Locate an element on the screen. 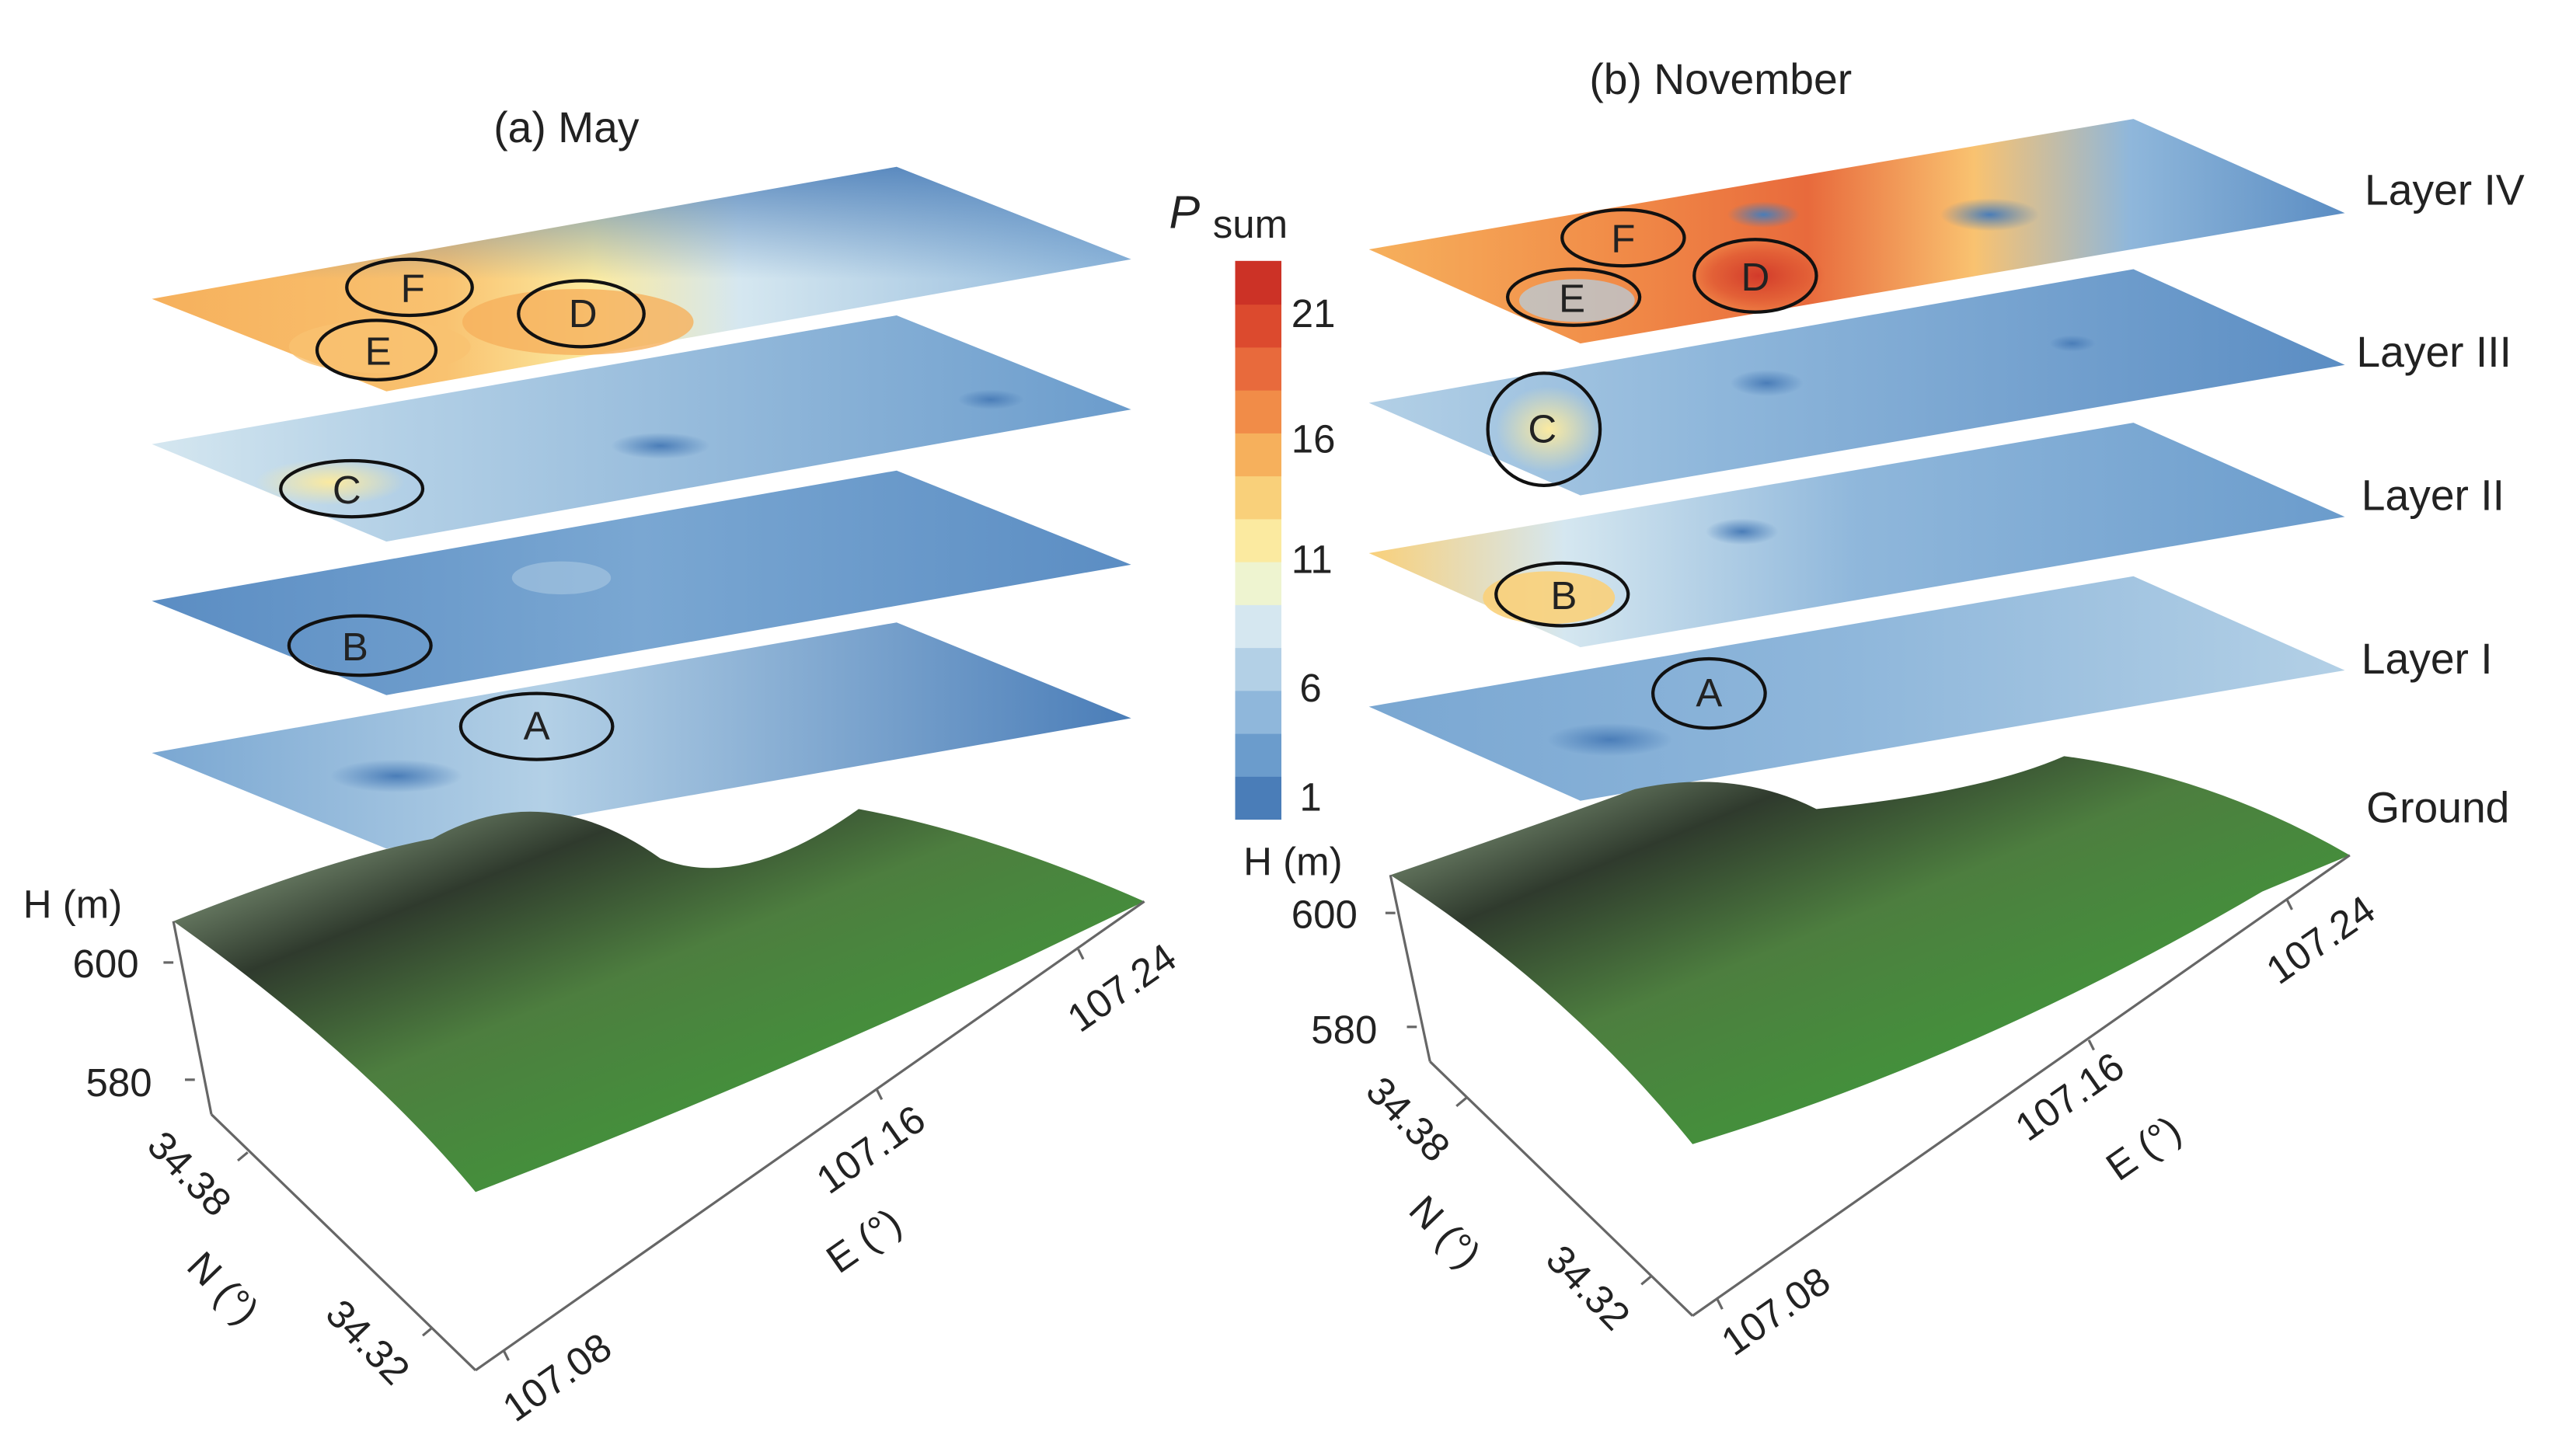 Image resolution: width=2576 pixels, height=1438 pixels. colorbar-title-main: P is located at coordinates (1185, 212).